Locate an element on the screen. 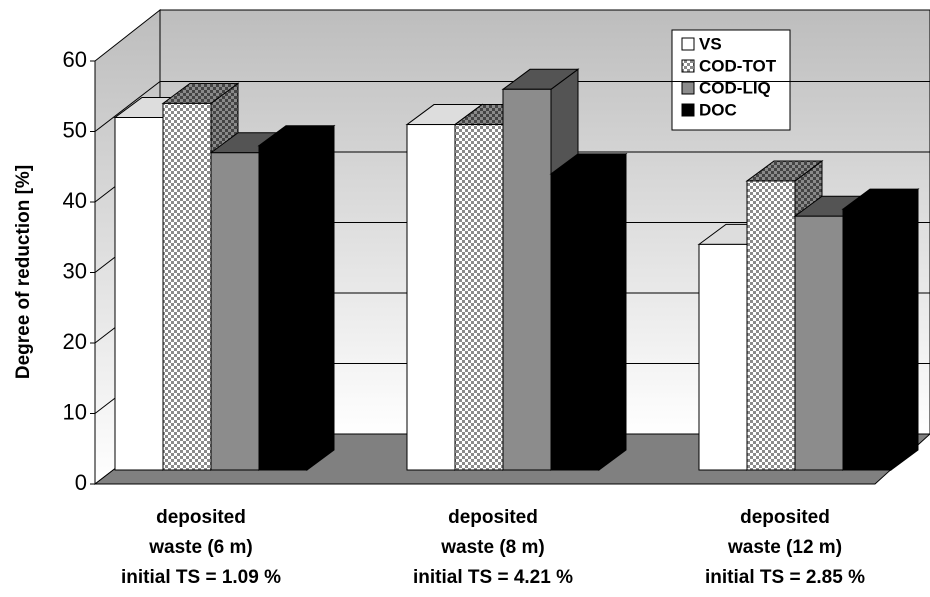 The image size is (930, 597). x-tick-label: waste (6 m) is located at coordinates (200, 547).